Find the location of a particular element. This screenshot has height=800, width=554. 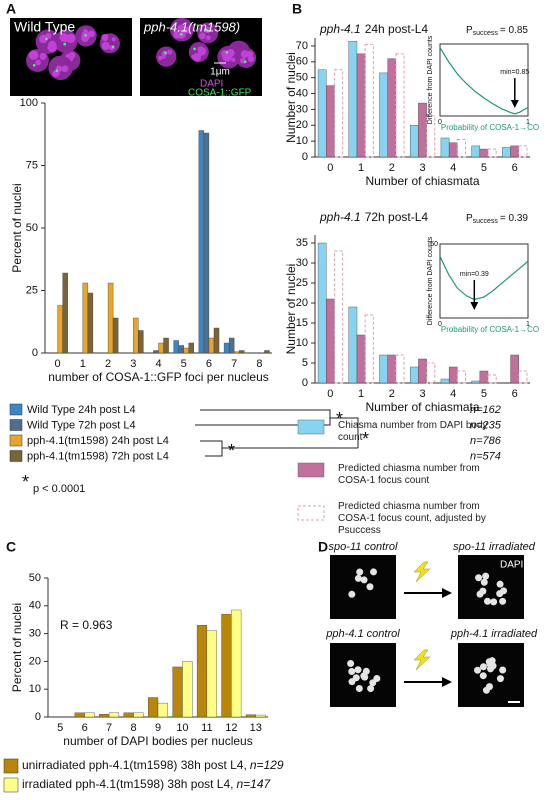

y-tick-label: 60 is located at coordinates (434, 244).